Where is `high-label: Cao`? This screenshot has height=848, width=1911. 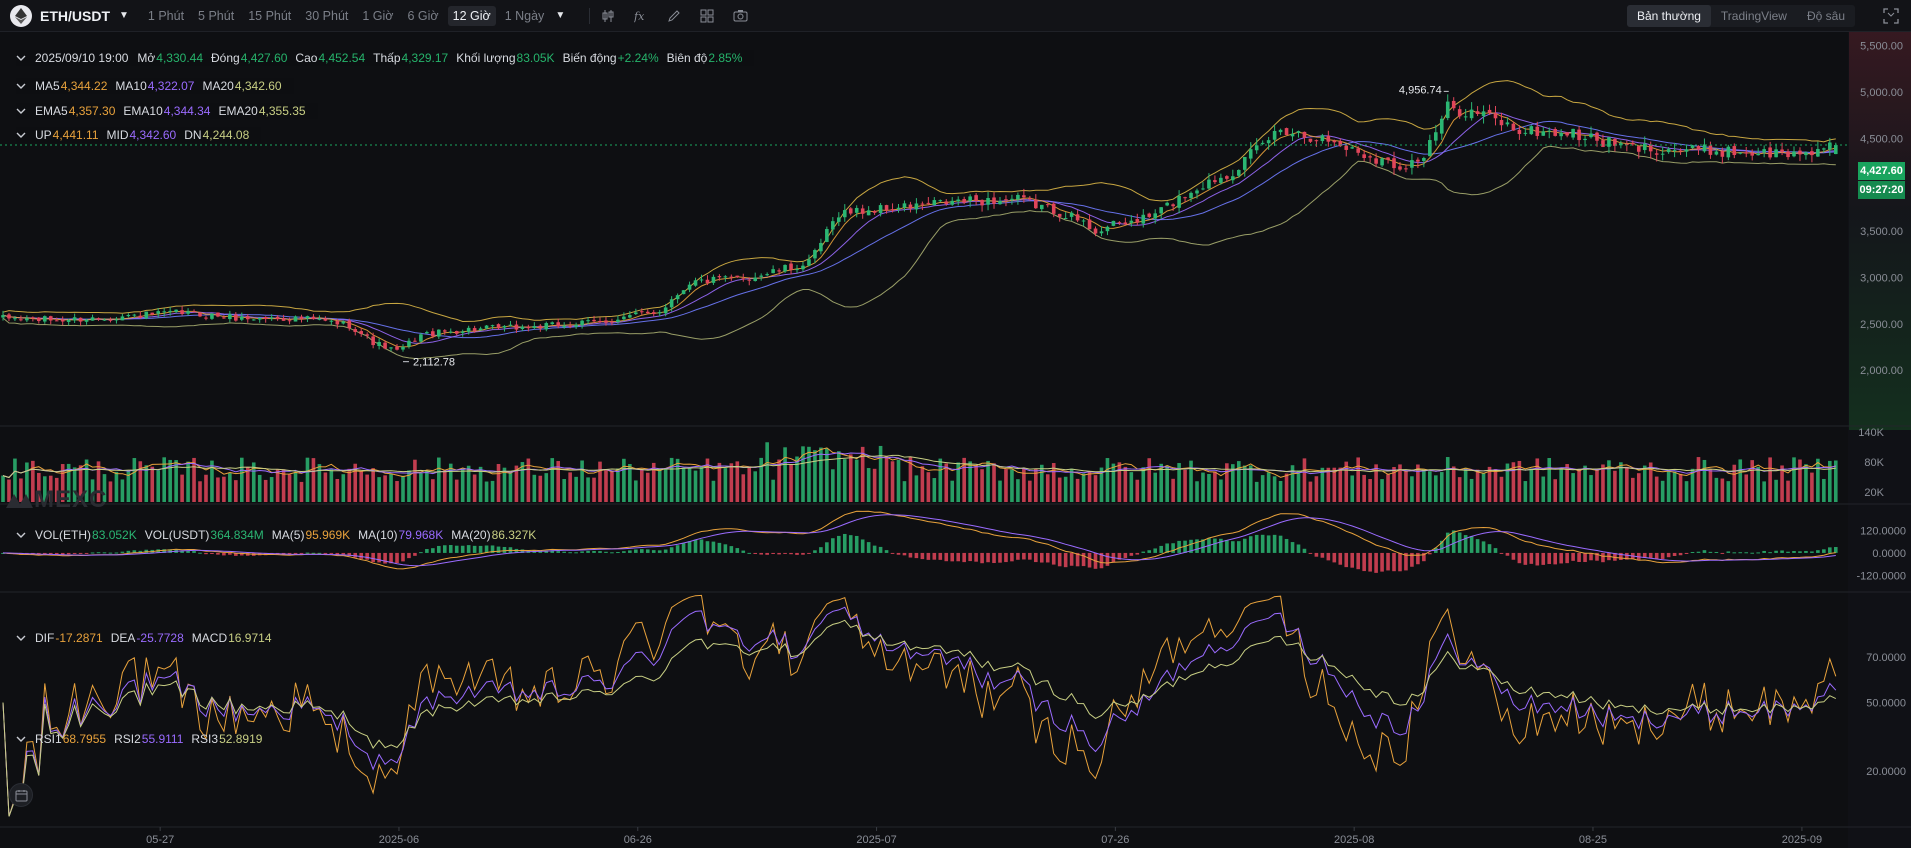
high-label: Cao is located at coordinates (306, 58).